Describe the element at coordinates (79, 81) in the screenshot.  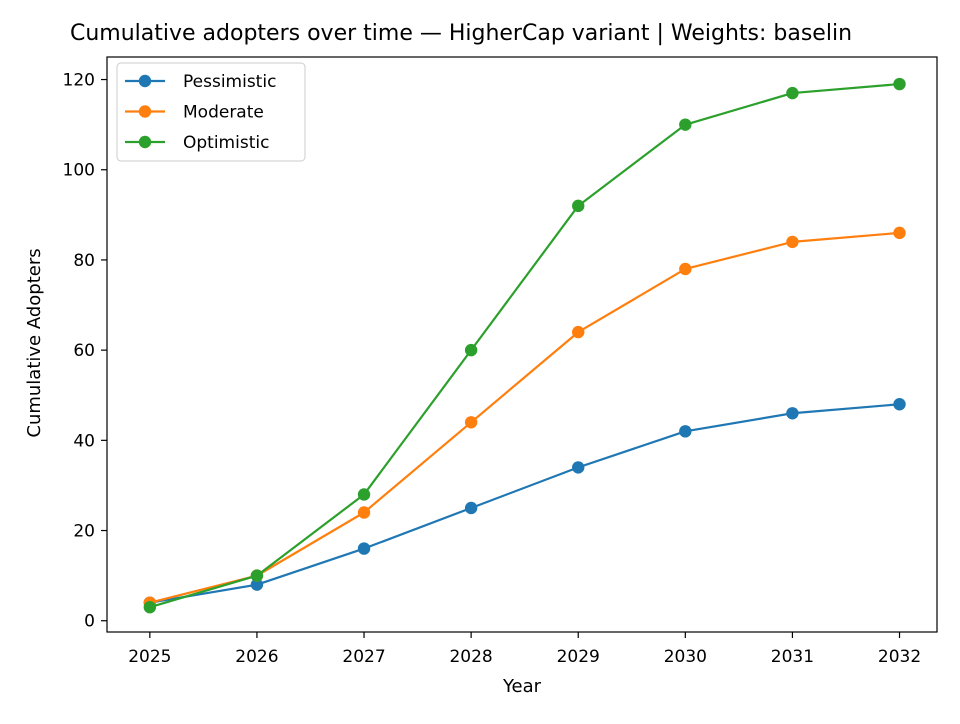
I see `y-tick-label: 120` at that location.